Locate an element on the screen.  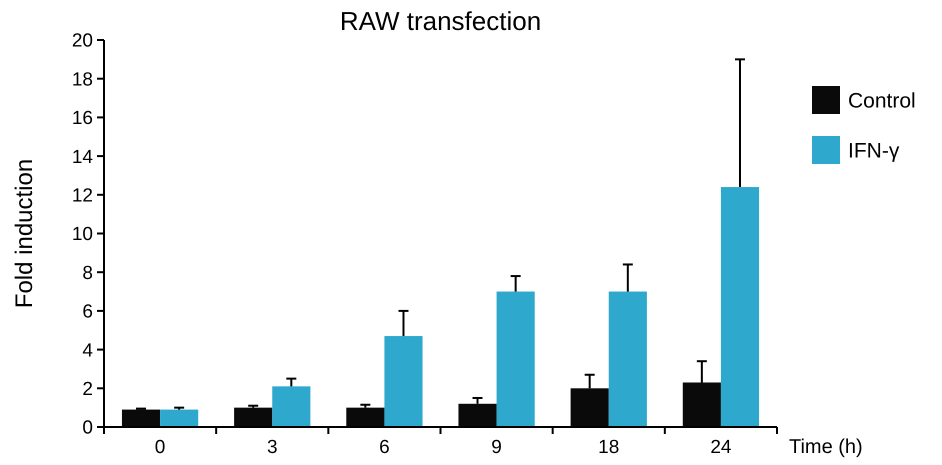
x-tick-label: 3 is located at coordinates (272, 447).